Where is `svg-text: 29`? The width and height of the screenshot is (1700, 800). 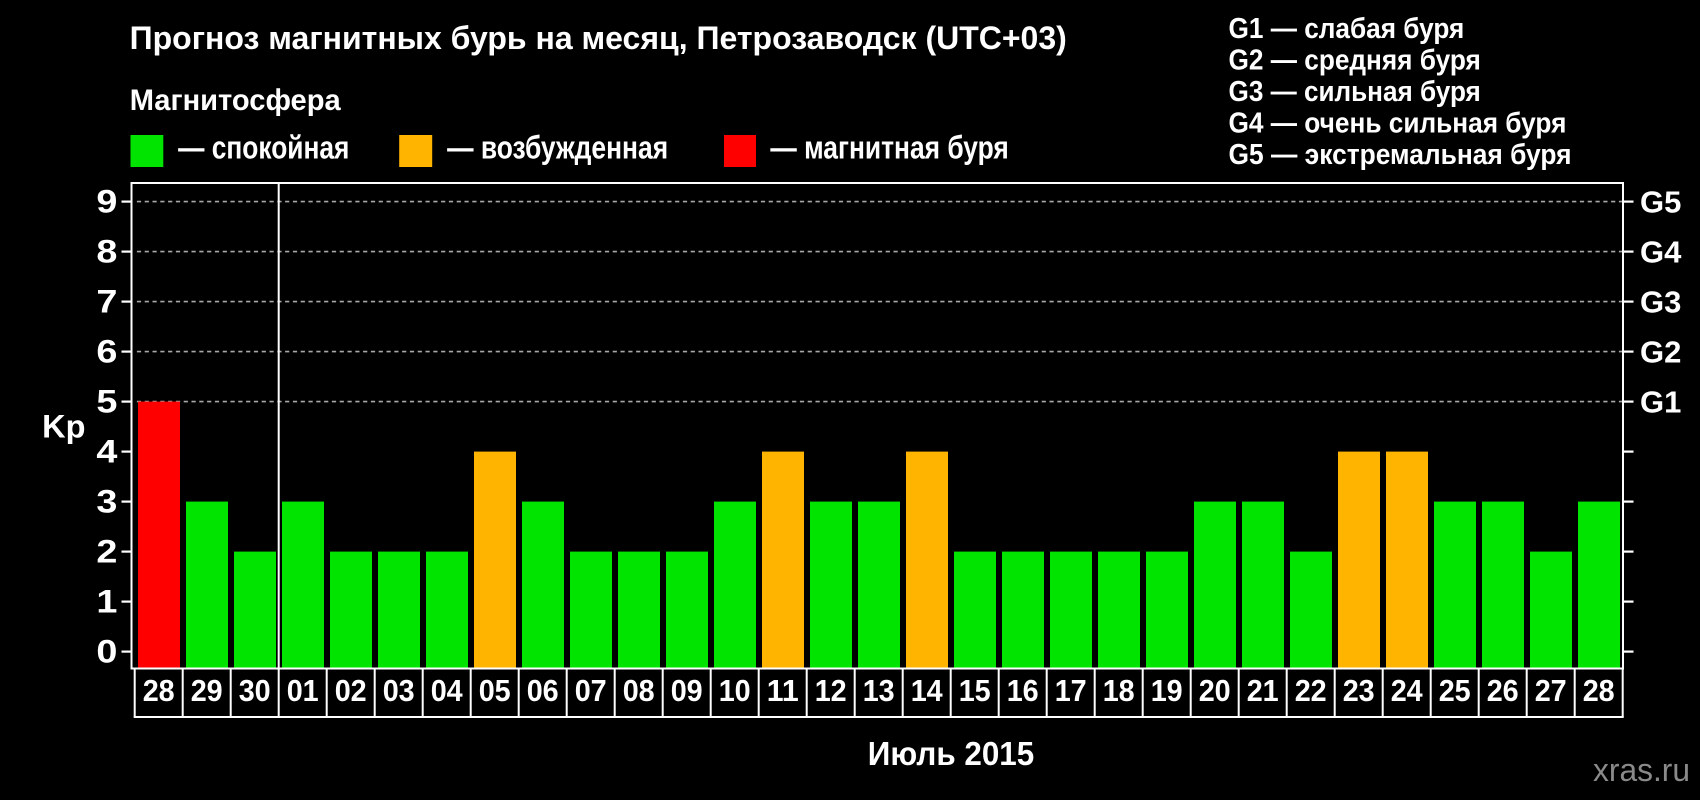 svg-text: 29 is located at coordinates (207, 691).